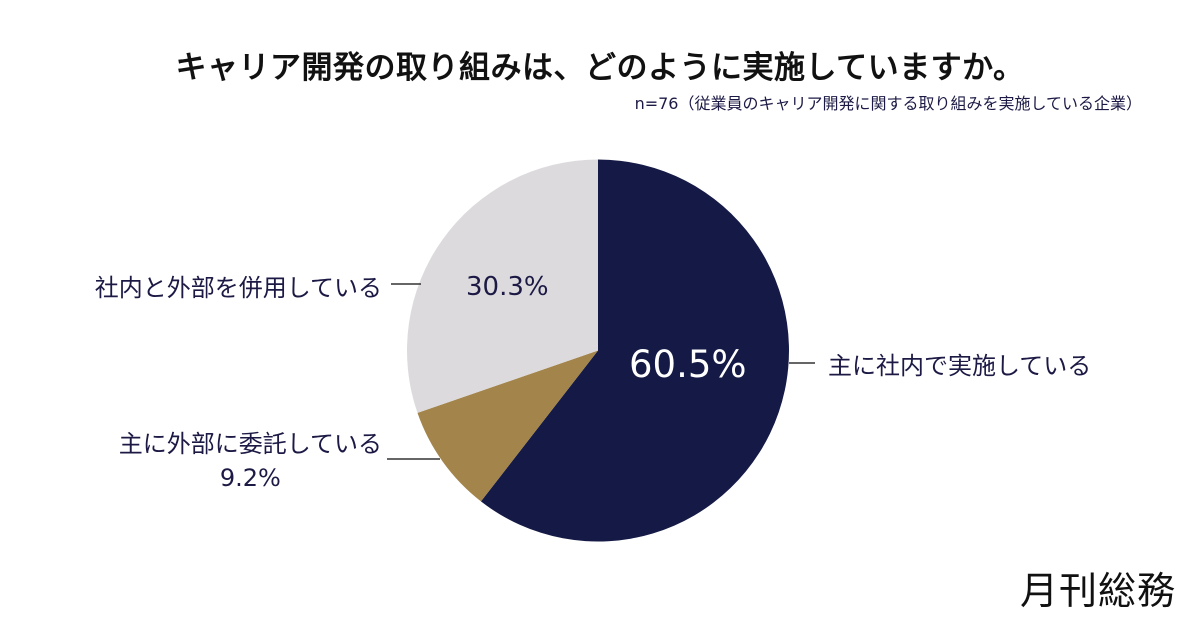  I want to click on slice-both, so click(502, 286).